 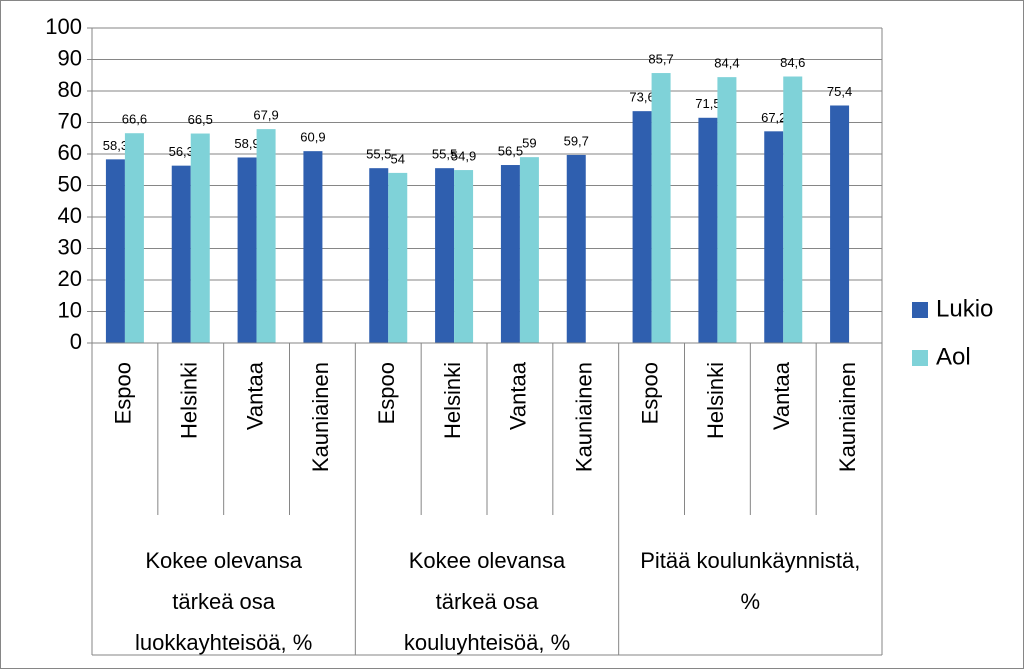 What do you see at coordinates (76, 341) in the screenshot?
I see `y-tick-label: 0` at bounding box center [76, 341].